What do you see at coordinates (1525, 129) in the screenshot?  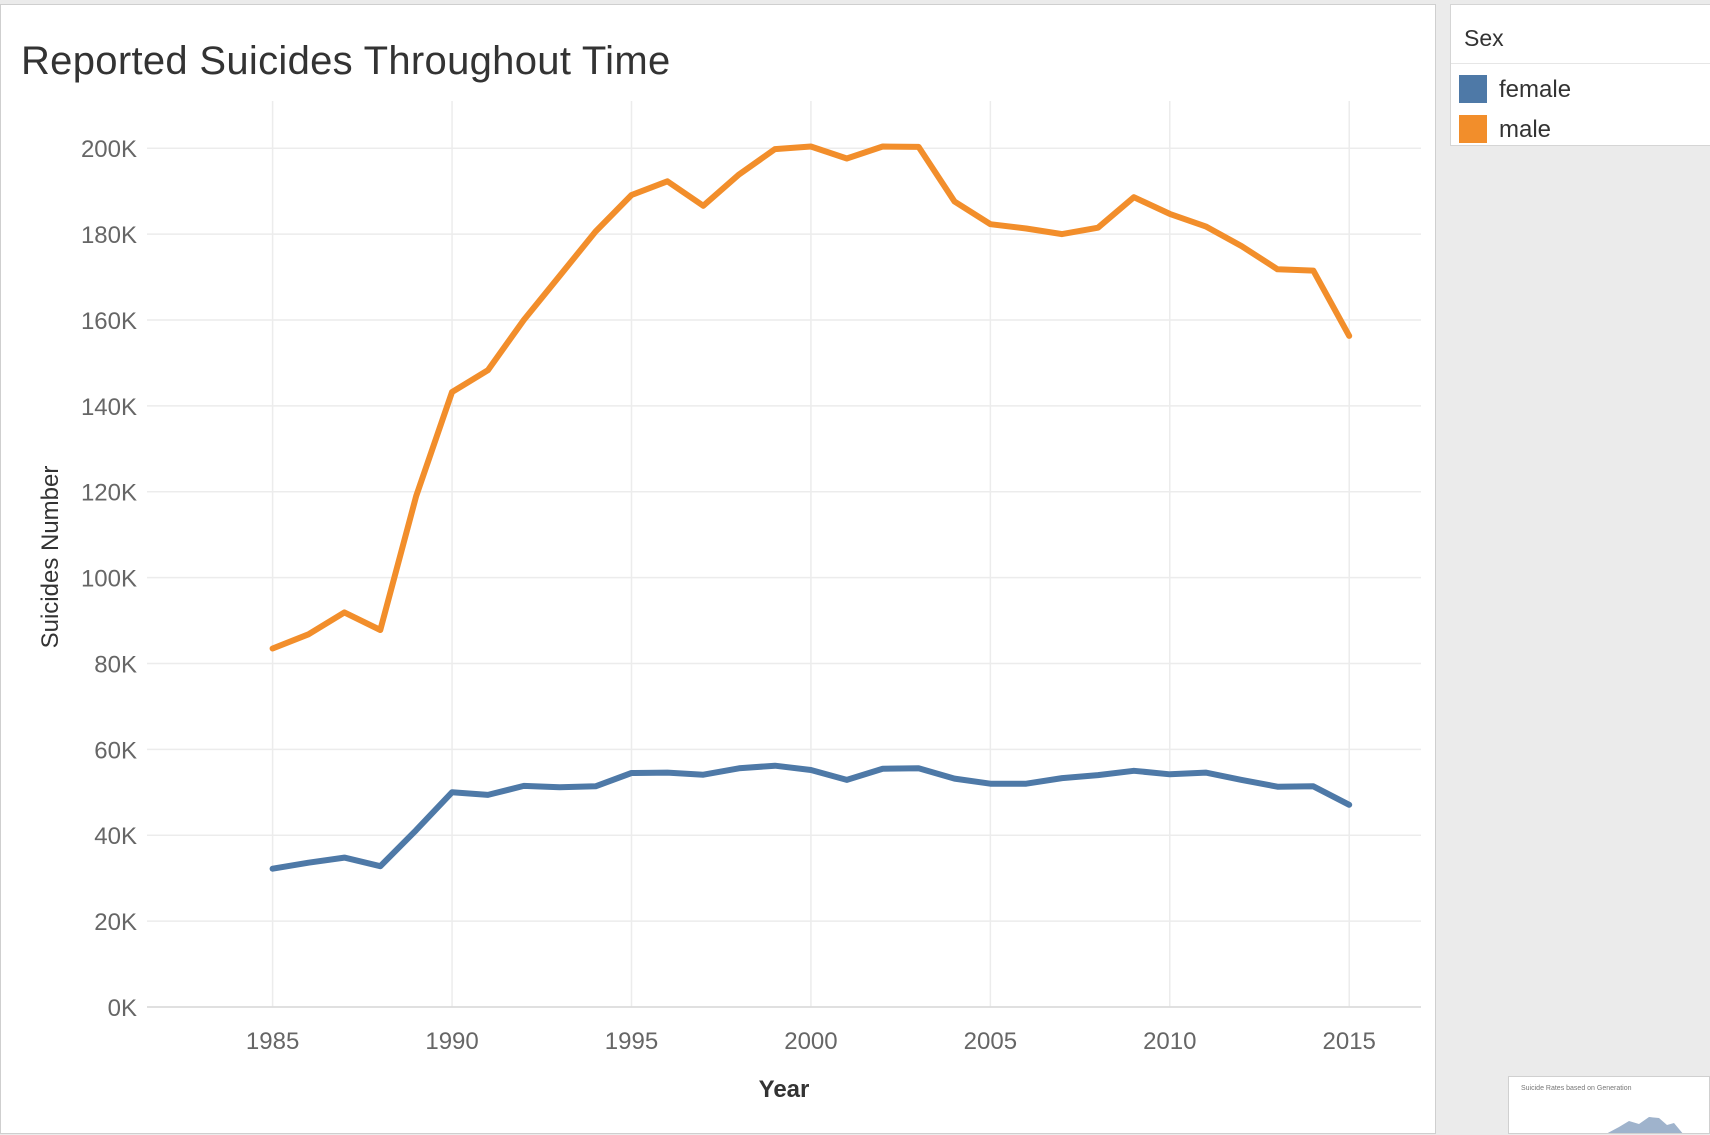 I see `legend-label-male: male` at bounding box center [1525, 129].